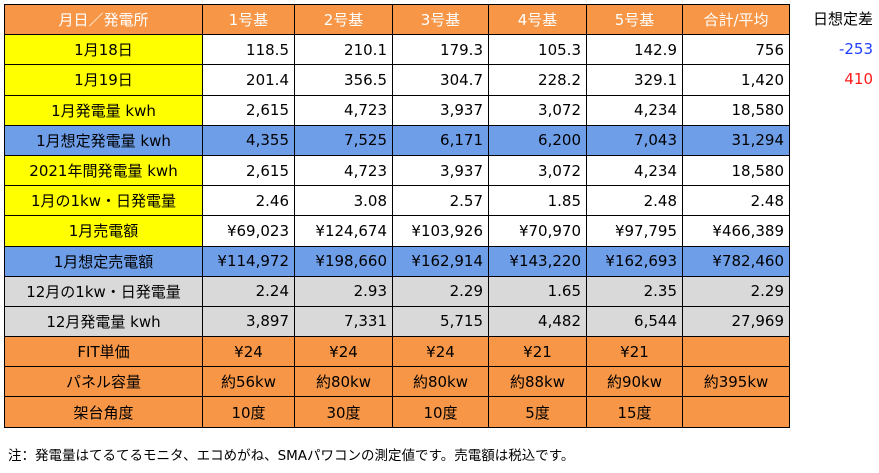 The height and width of the screenshot is (473, 879). What do you see at coordinates (103, 321) in the screenshot?
I see `row-label: 12月発電量 kwh` at bounding box center [103, 321].